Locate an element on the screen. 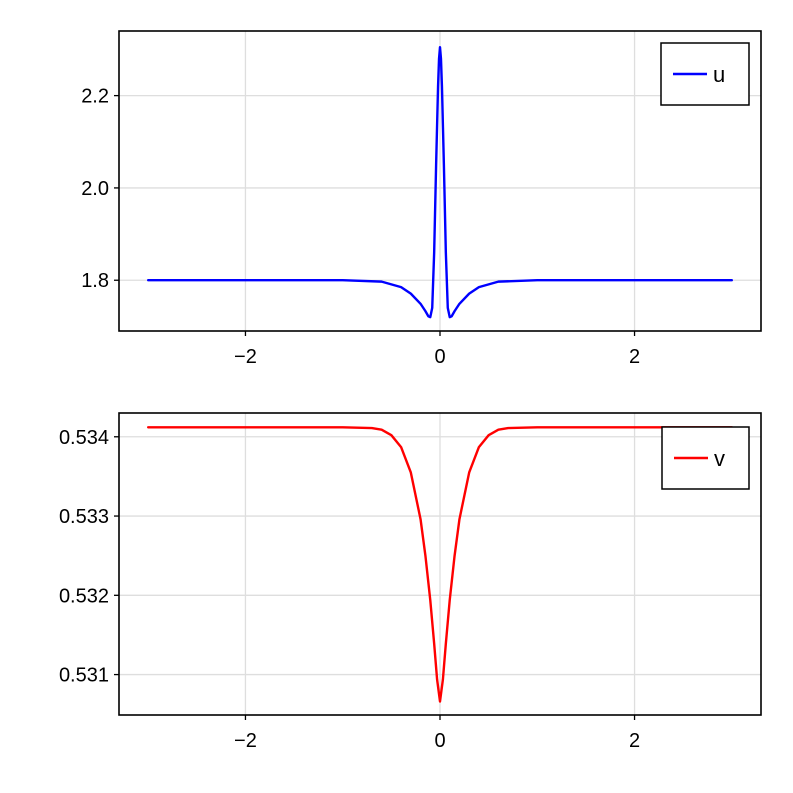 This screenshot has height=793, width=793. legend: u is located at coordinates (705, 74).